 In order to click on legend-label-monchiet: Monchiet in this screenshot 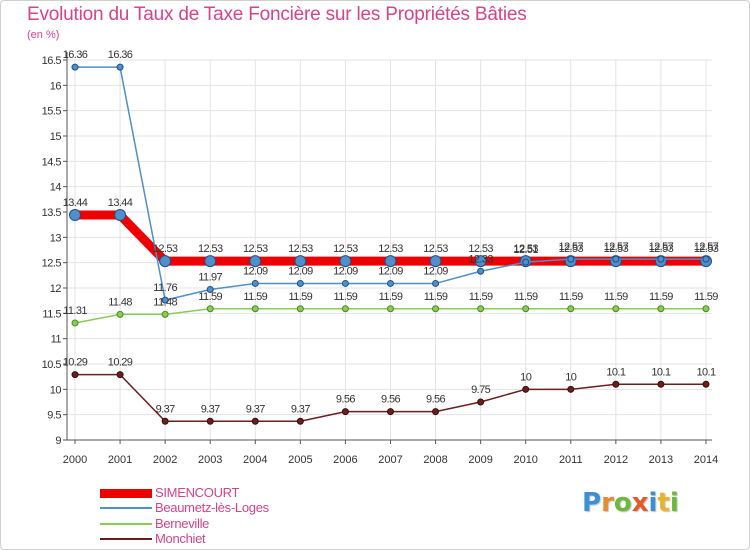, I will do `click(180, 538)`.